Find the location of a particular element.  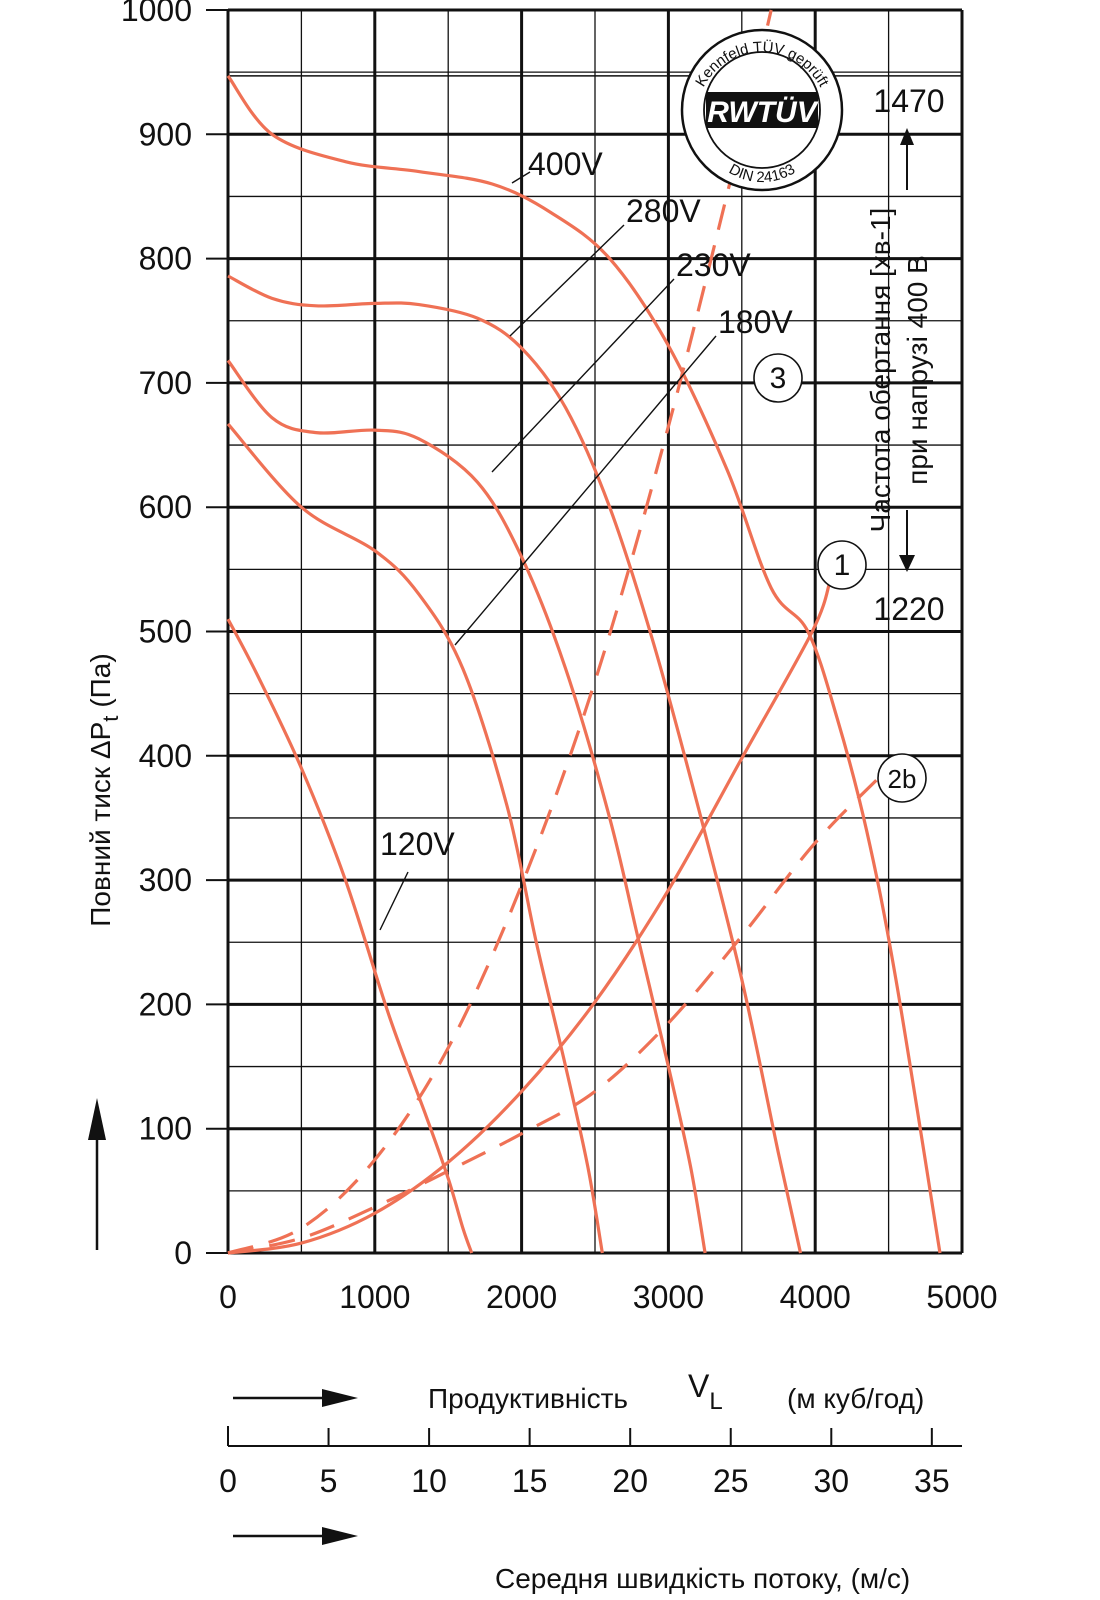

system-curve-marker-2b is located at coordinates (902, 778).